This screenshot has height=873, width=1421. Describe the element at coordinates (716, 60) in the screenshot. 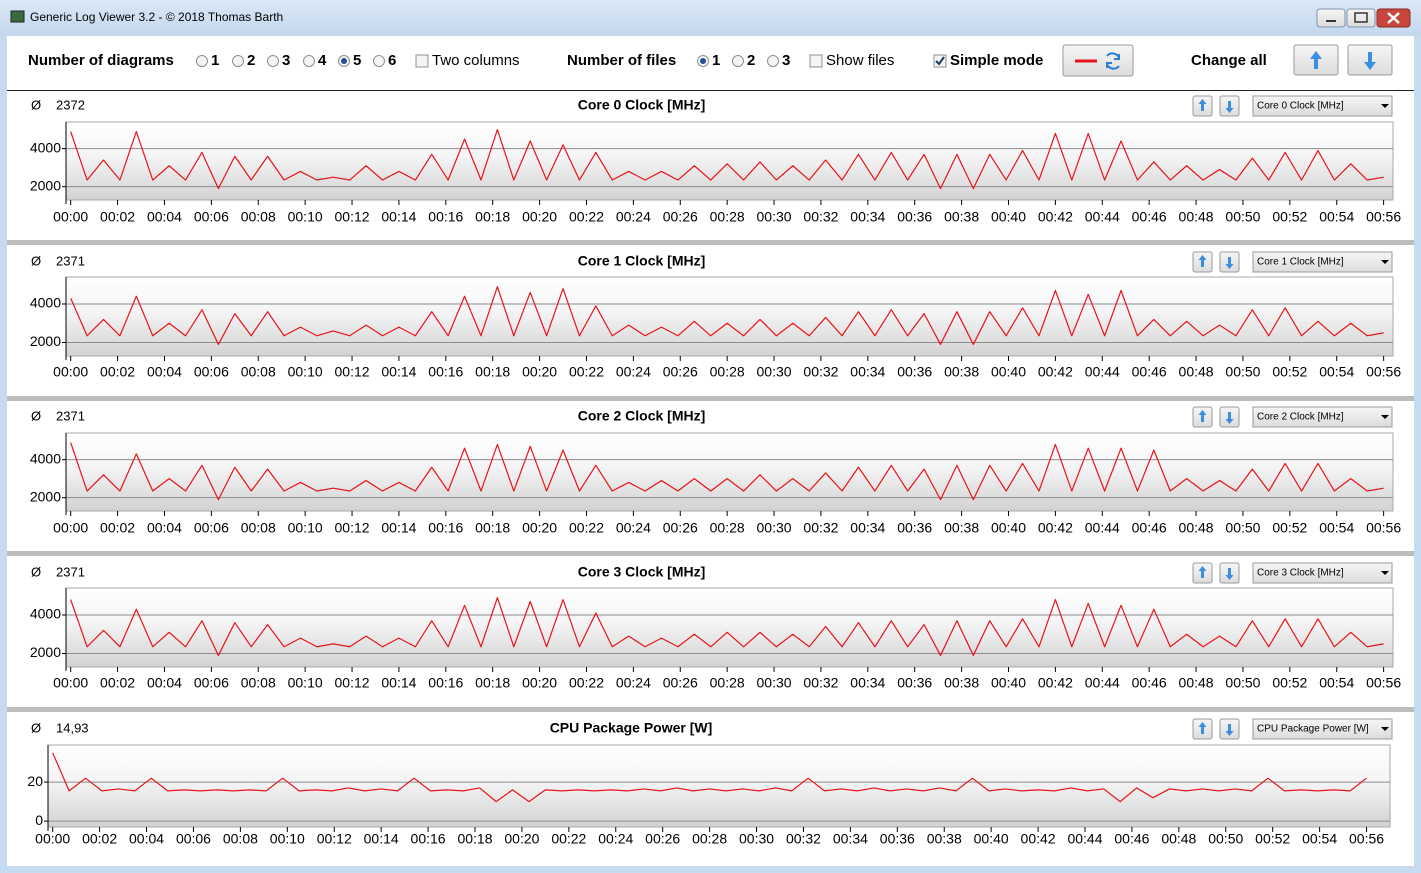

I see `radio-label: 1` at that location.